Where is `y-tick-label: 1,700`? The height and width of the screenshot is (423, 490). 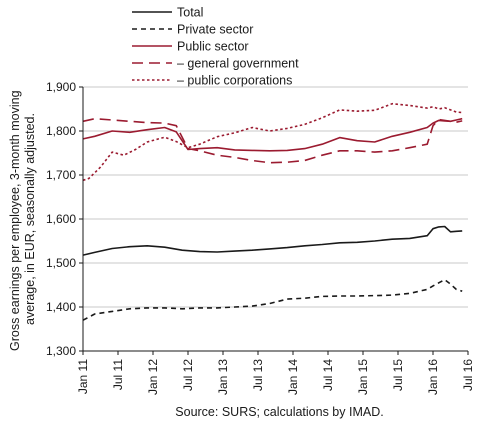
y-tick-label: 1,700 is located at coordinates (61, 175).